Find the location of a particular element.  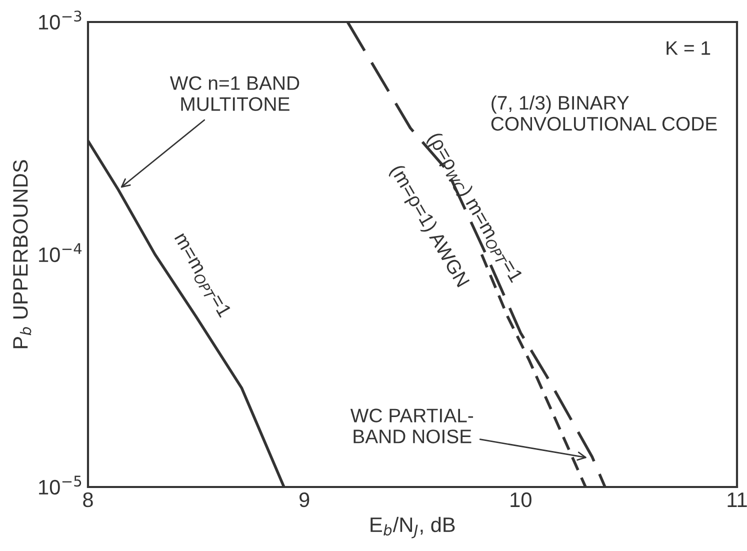

x-axis-title: E$_{b}$/N$_{J}$, dB is located at coordinates (412, 527).